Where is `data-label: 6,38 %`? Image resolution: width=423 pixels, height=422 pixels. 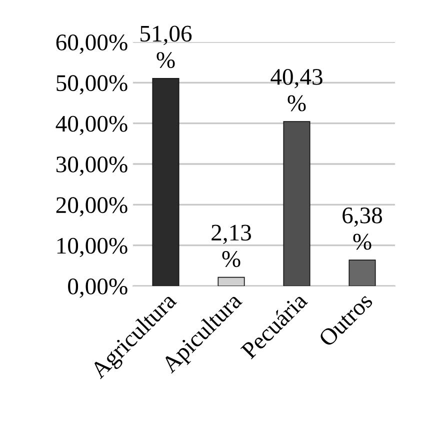 data-label: 6,38 % is located at coordinates (362, 228).